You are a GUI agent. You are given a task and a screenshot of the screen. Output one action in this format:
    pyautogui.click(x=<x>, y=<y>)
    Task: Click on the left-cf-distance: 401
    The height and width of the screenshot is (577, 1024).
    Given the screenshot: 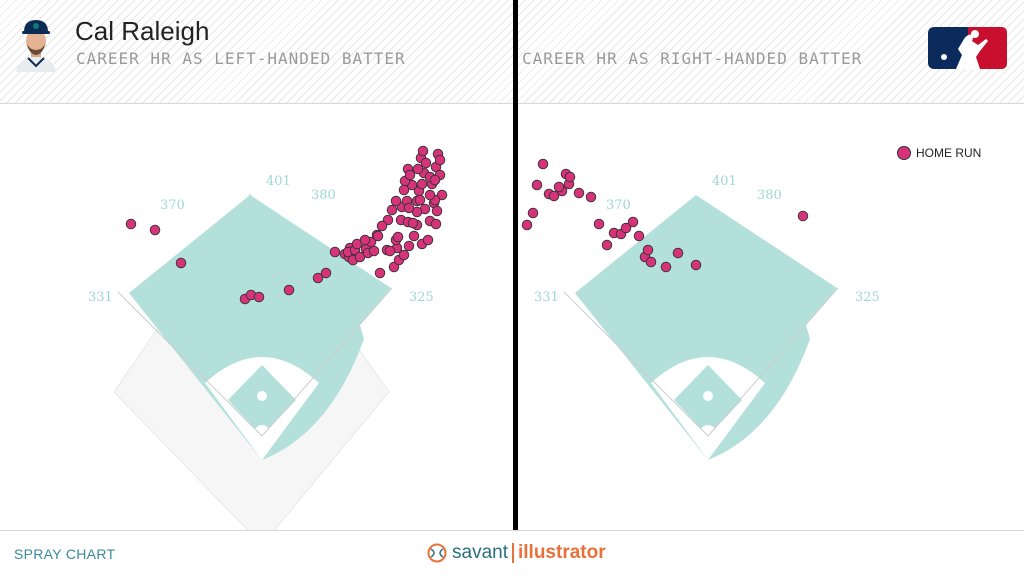 What is the action you would take?
    pyautogui.click(x=278, y=181)
    